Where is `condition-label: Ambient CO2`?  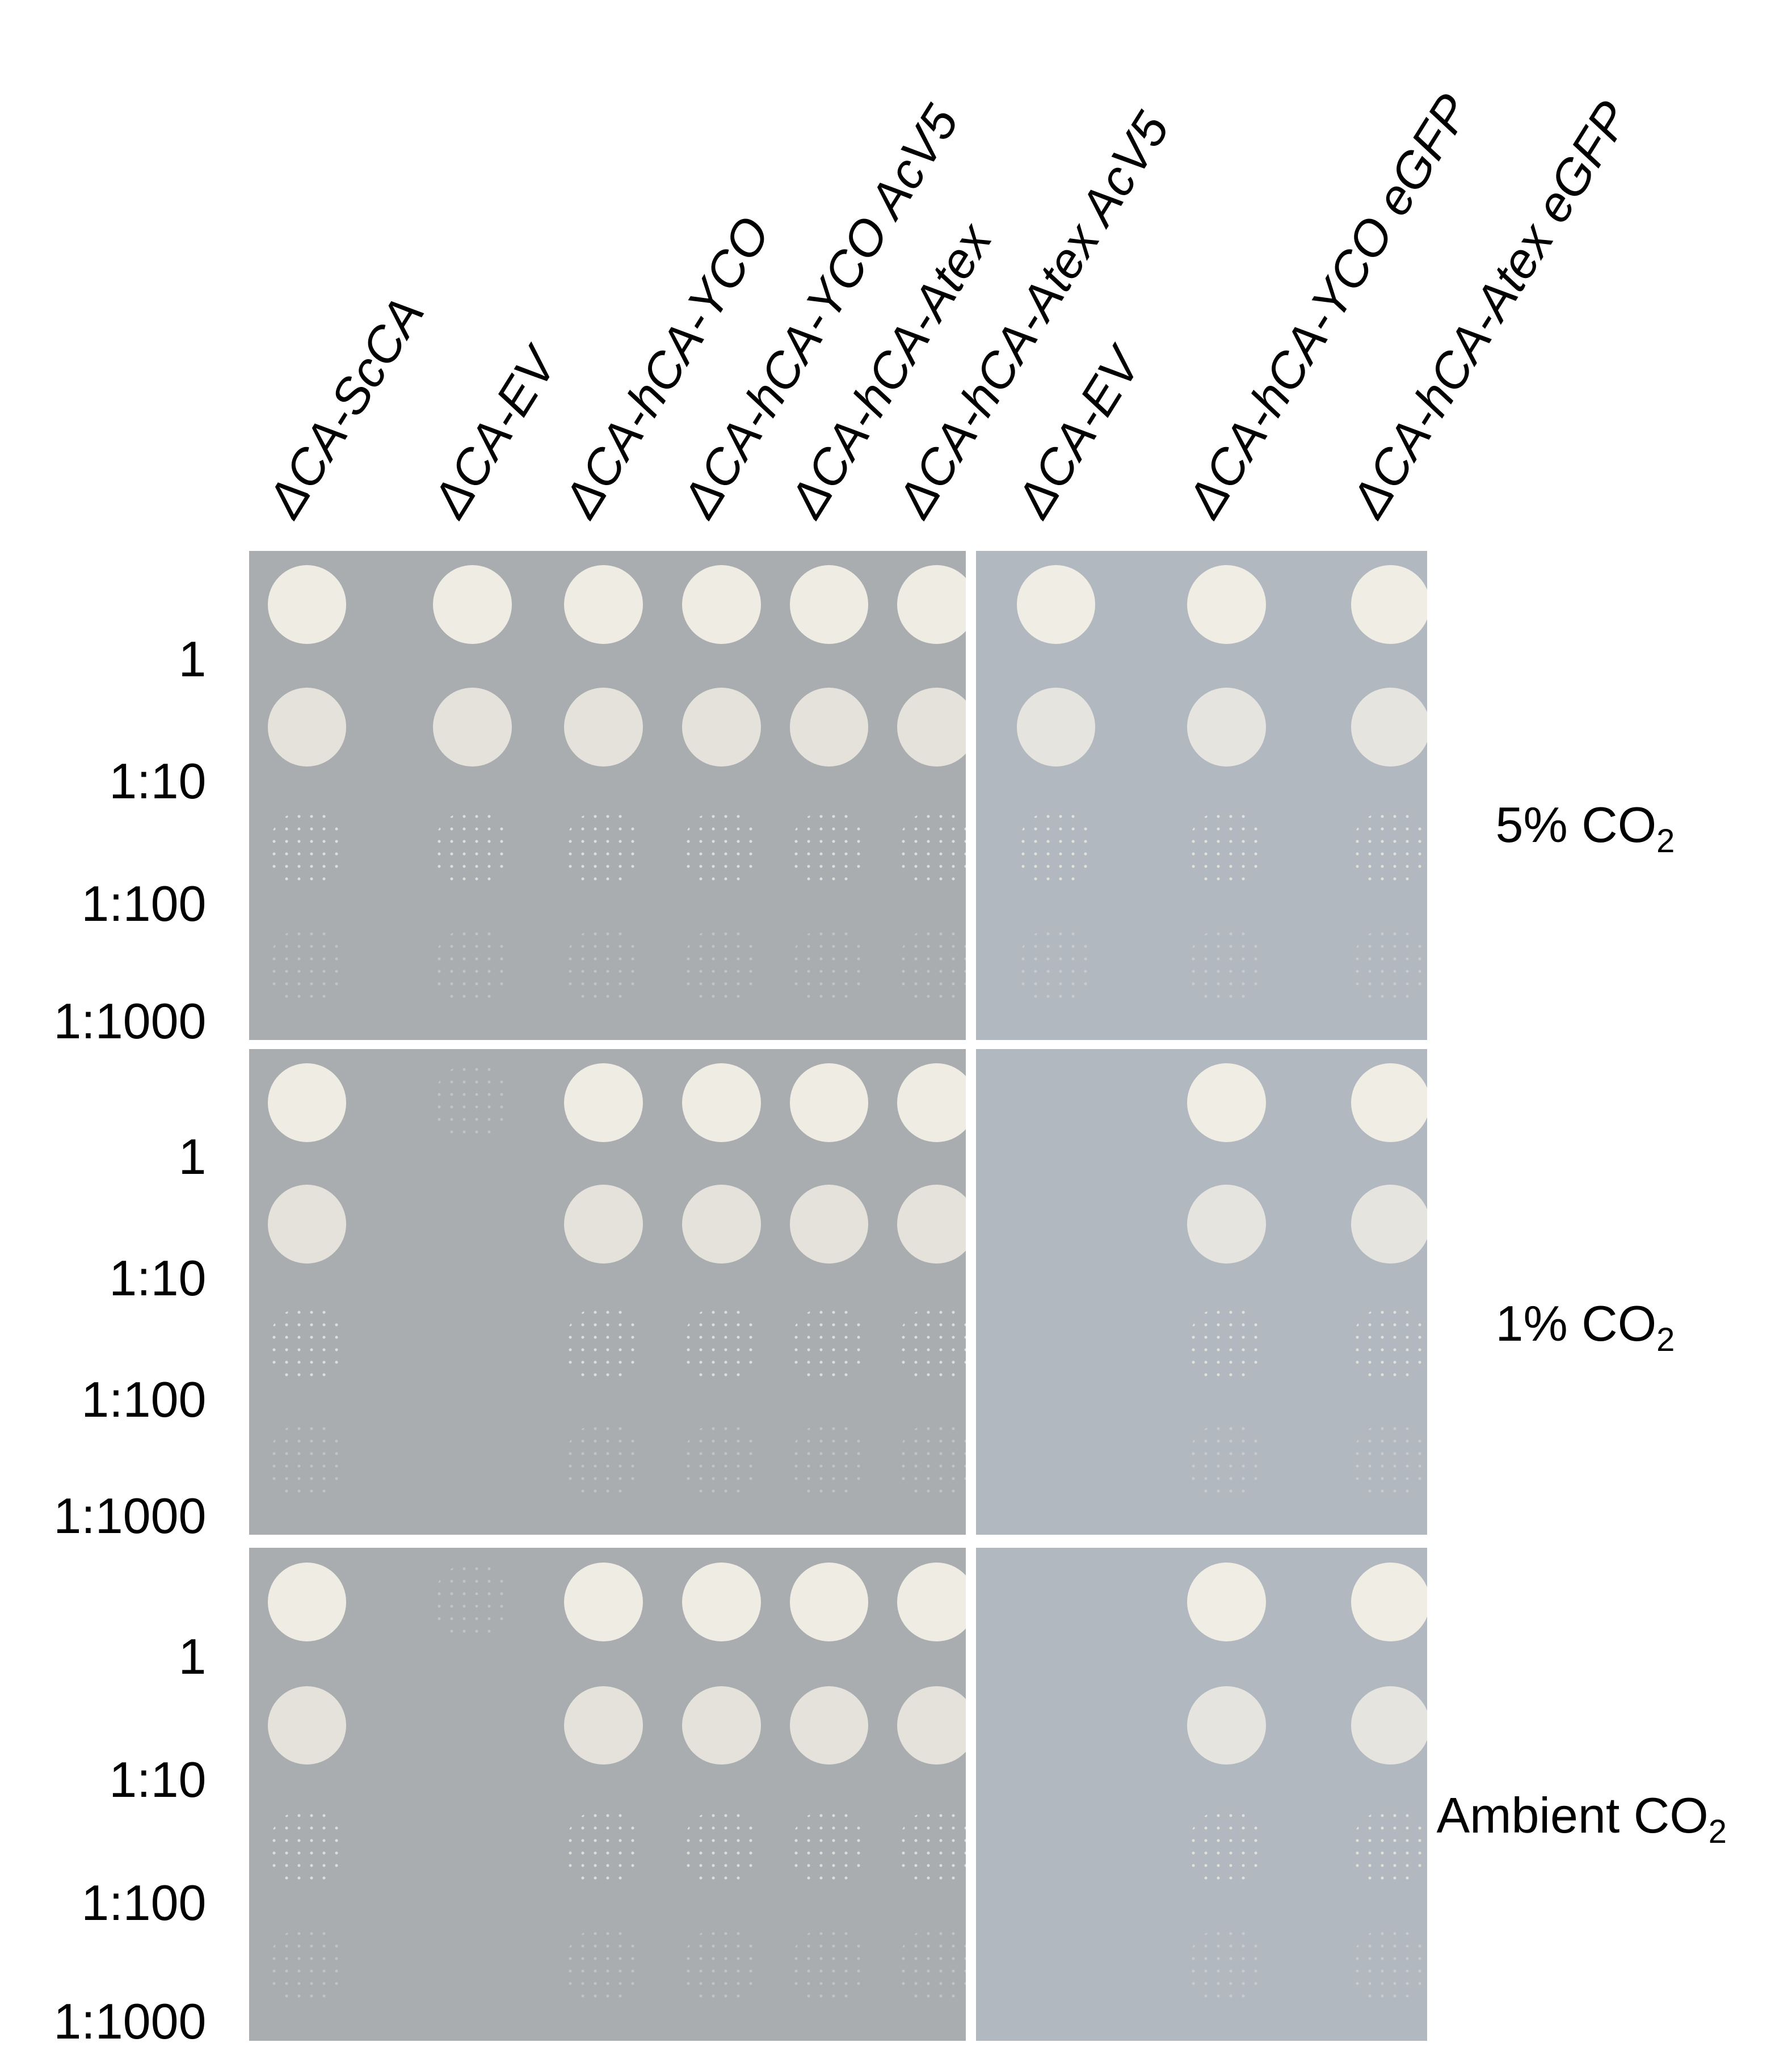
condition-label: Ambient CO2 is located at coordinates (1582, 1818).